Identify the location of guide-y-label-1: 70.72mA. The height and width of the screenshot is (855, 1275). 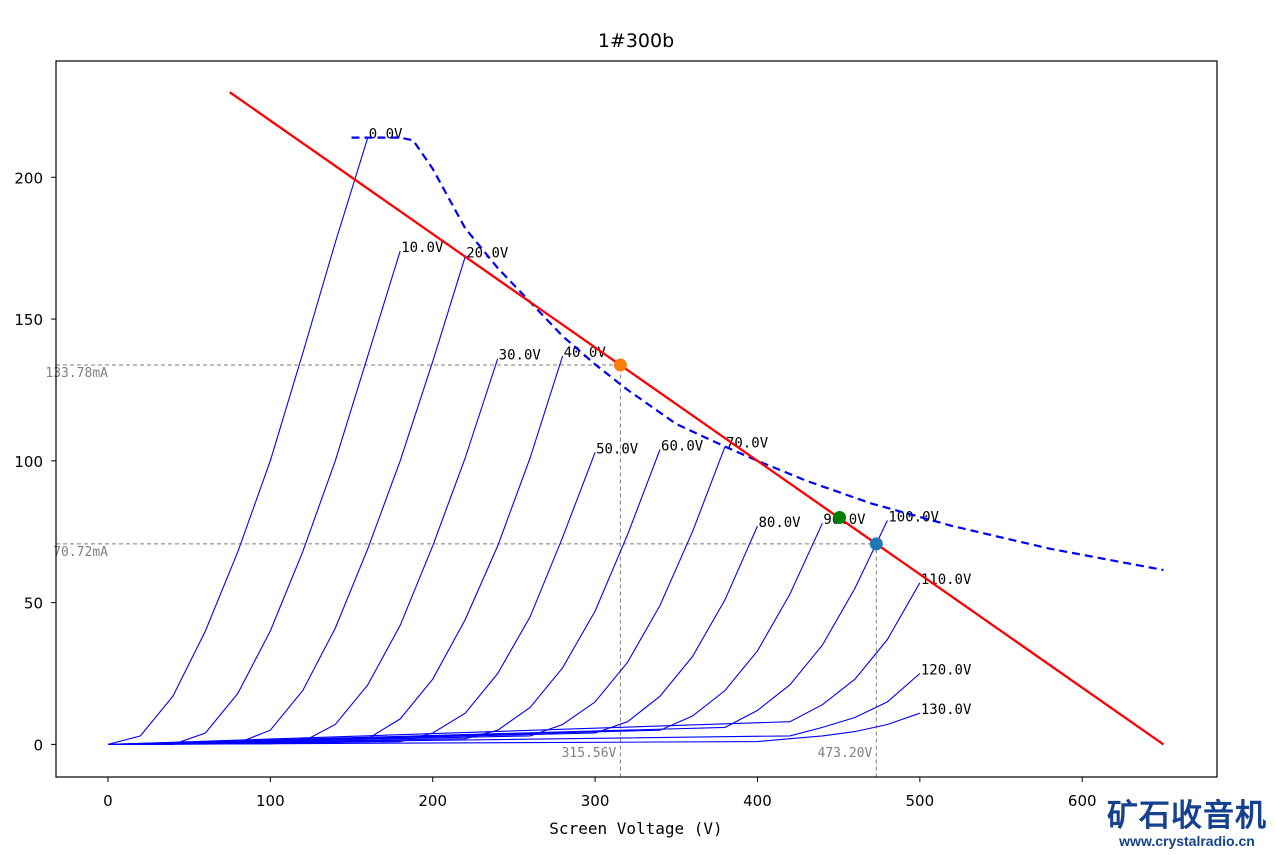
(80, 552).